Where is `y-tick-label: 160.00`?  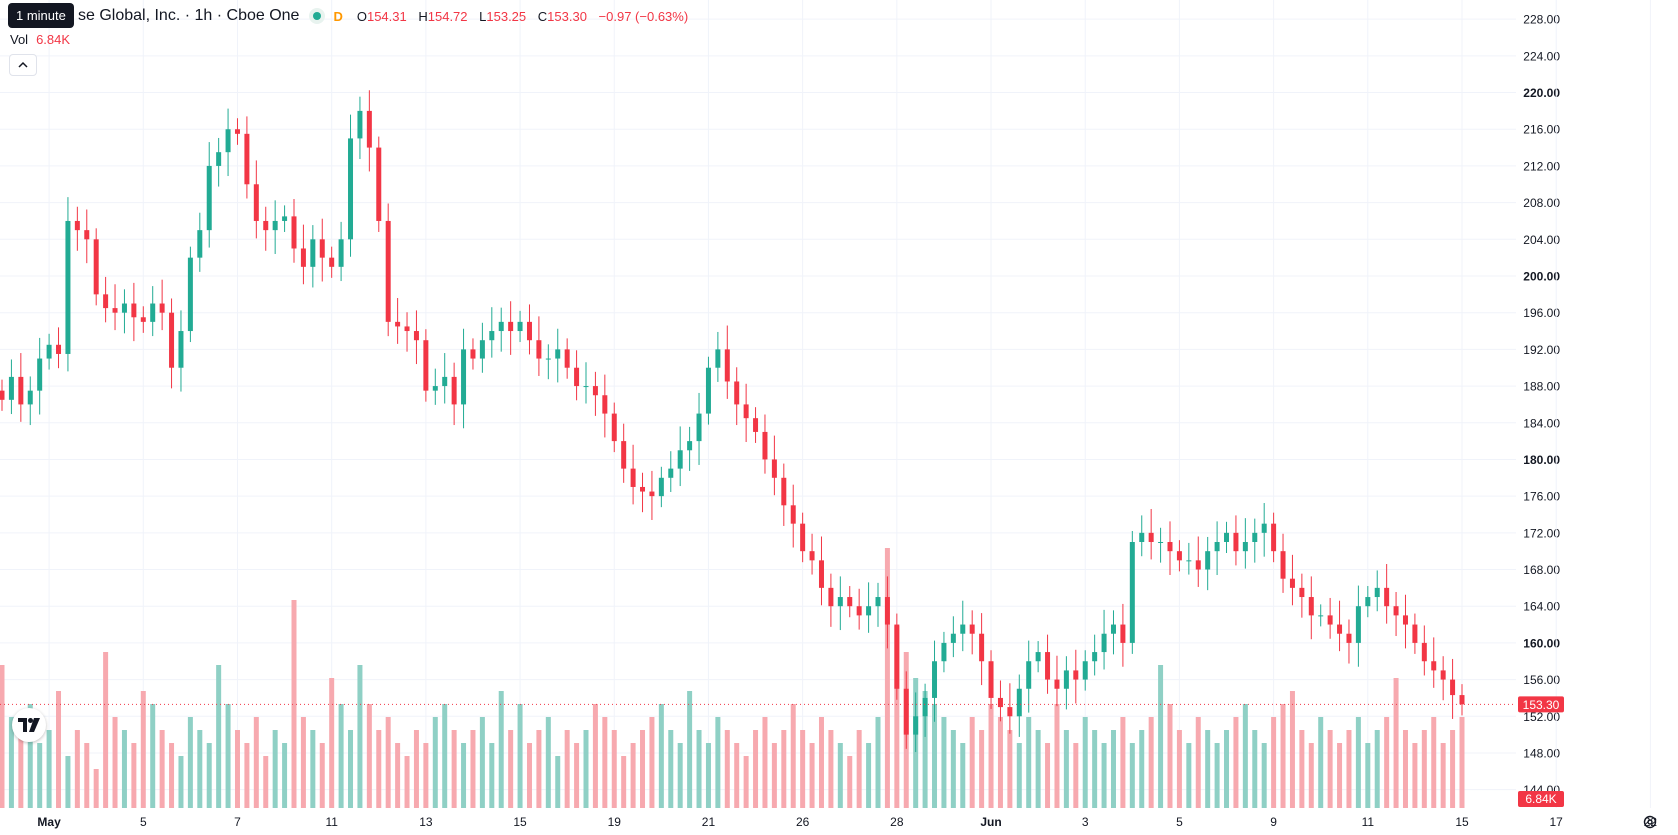 y-tick-label: 160.00 is located at coordinates (1541, 643).